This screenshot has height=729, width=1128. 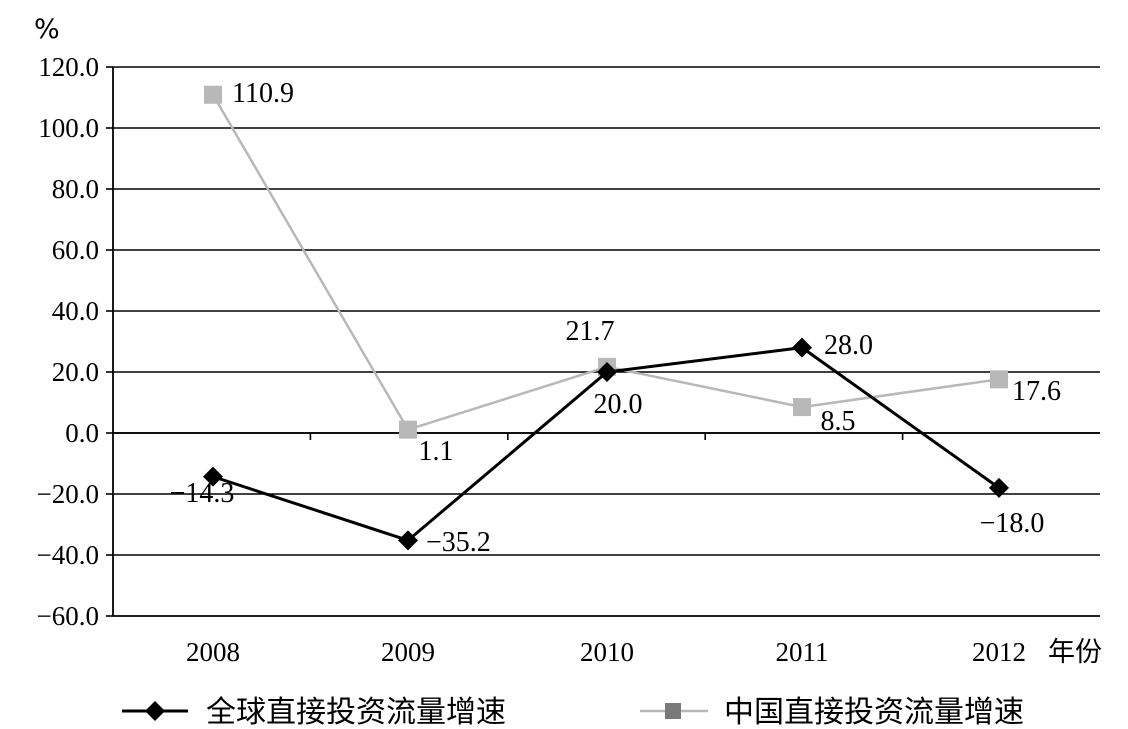 What do you see at coordinates (75, 189) in the screenshot?
I see `y-tick-label: 80.0` at bounding box center [75, 189].